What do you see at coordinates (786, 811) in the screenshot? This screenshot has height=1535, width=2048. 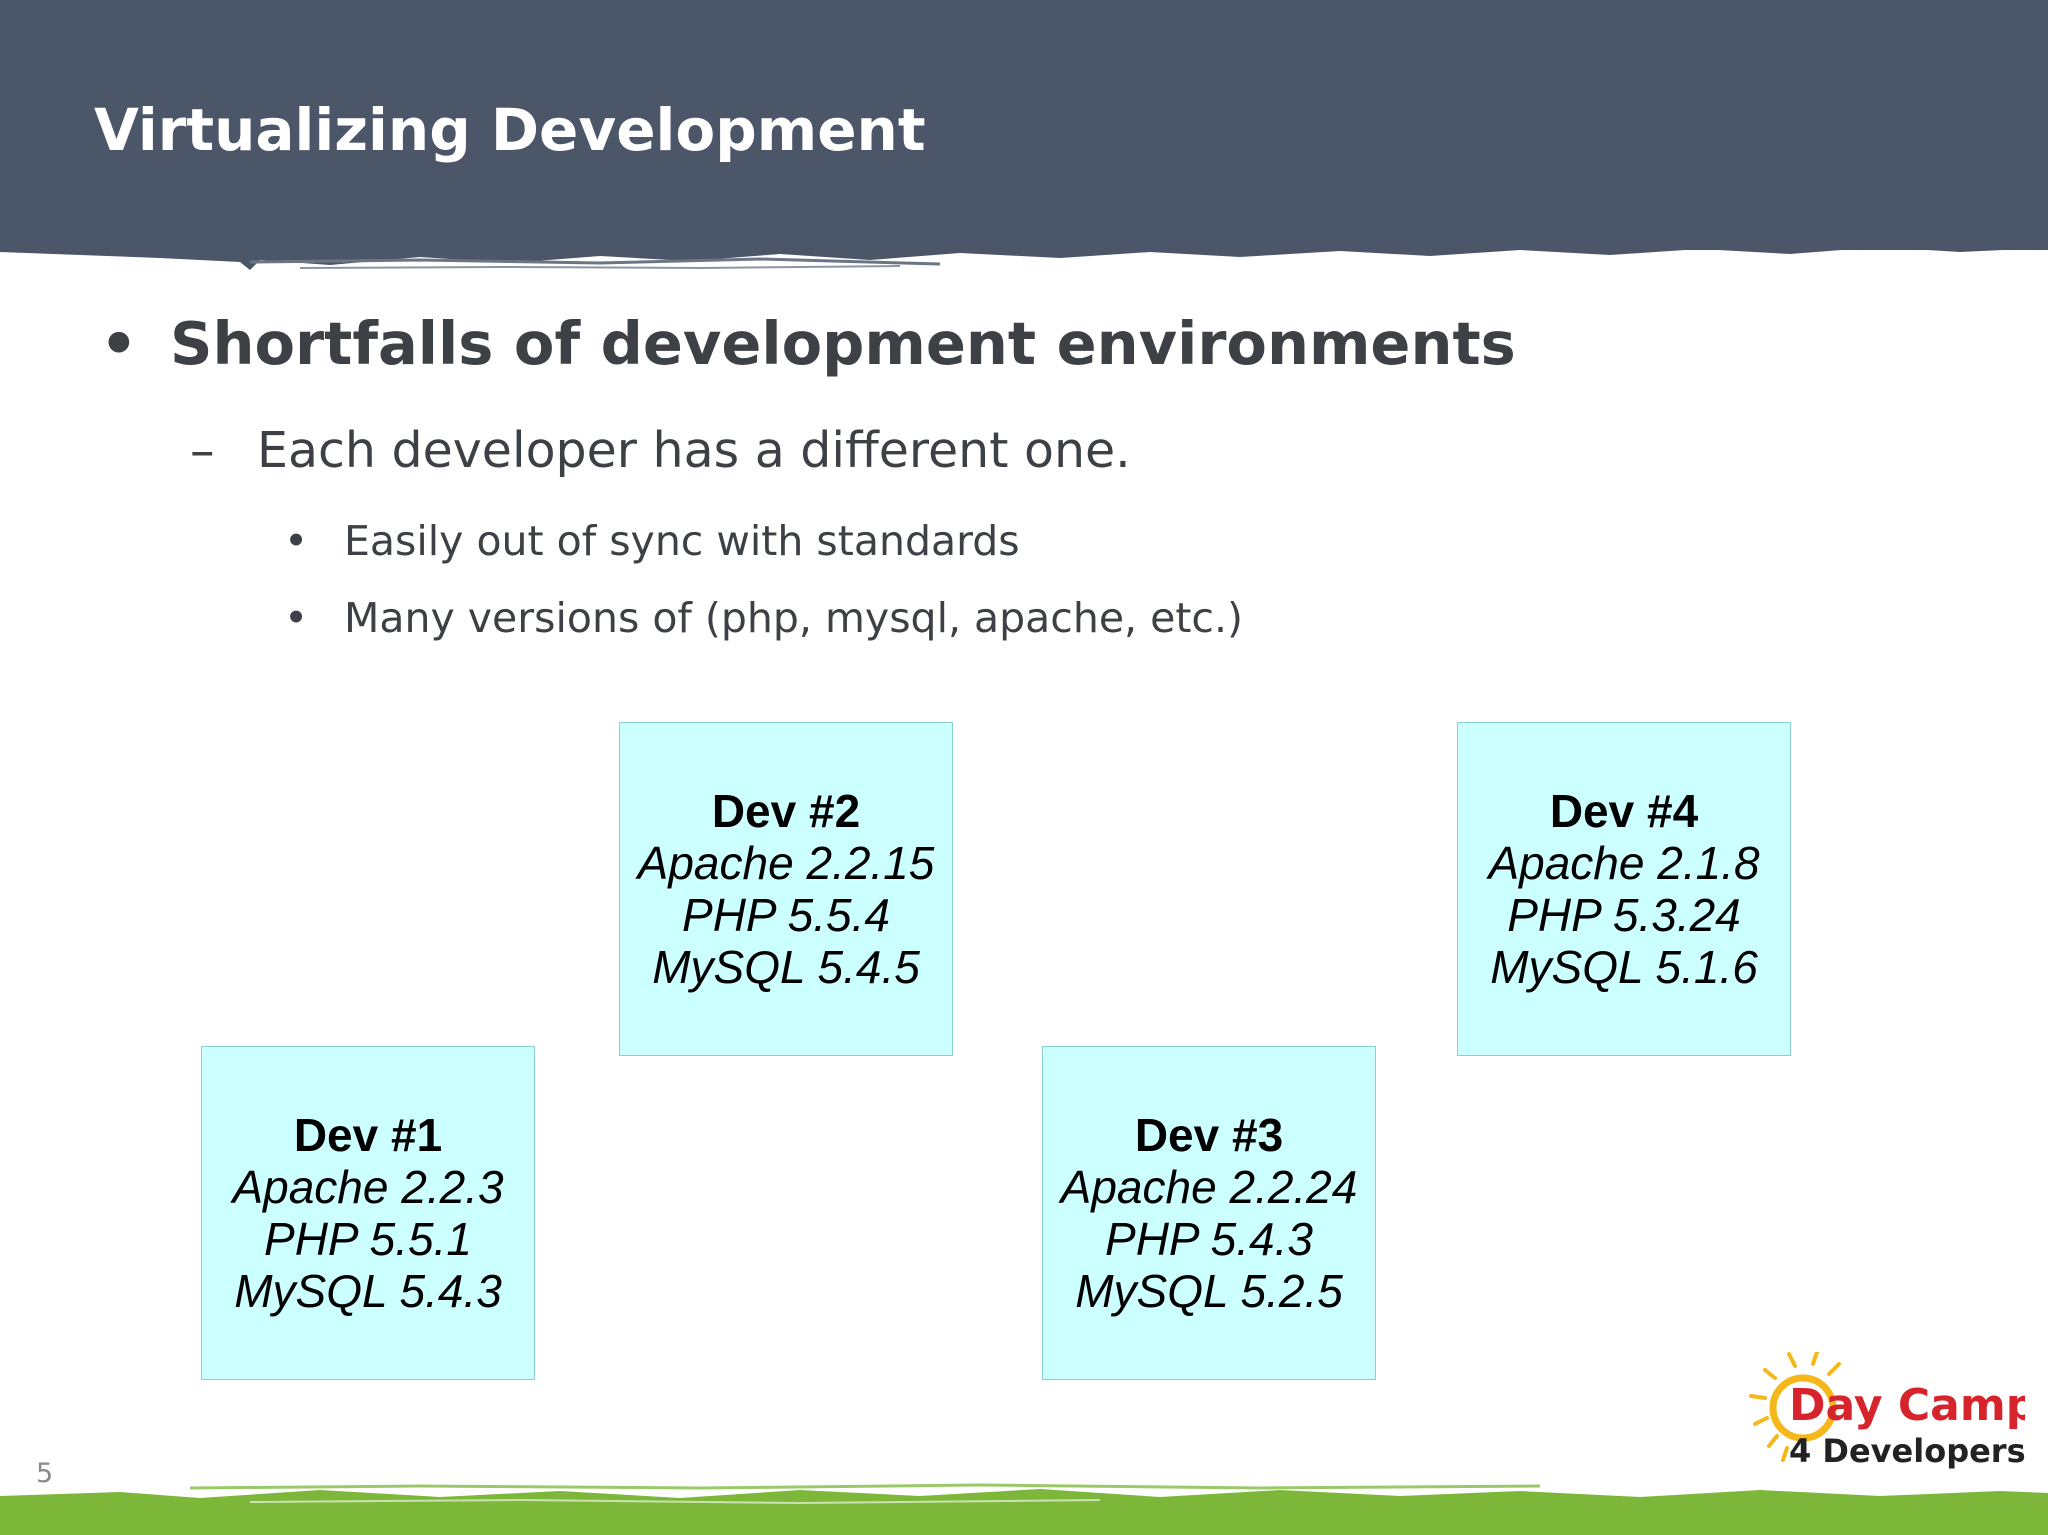 I see `dev-name: Dev #2` at bounding box center [786, 811].